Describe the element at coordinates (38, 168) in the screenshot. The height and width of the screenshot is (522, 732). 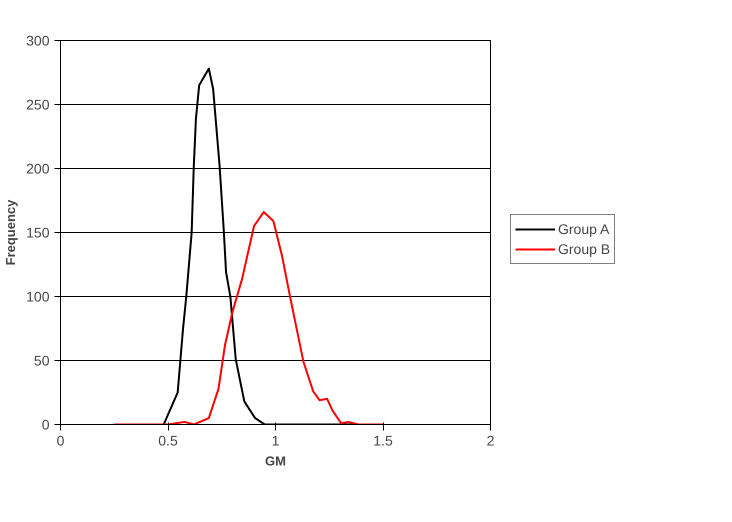
I see `y-tick-label: 200` at that location.